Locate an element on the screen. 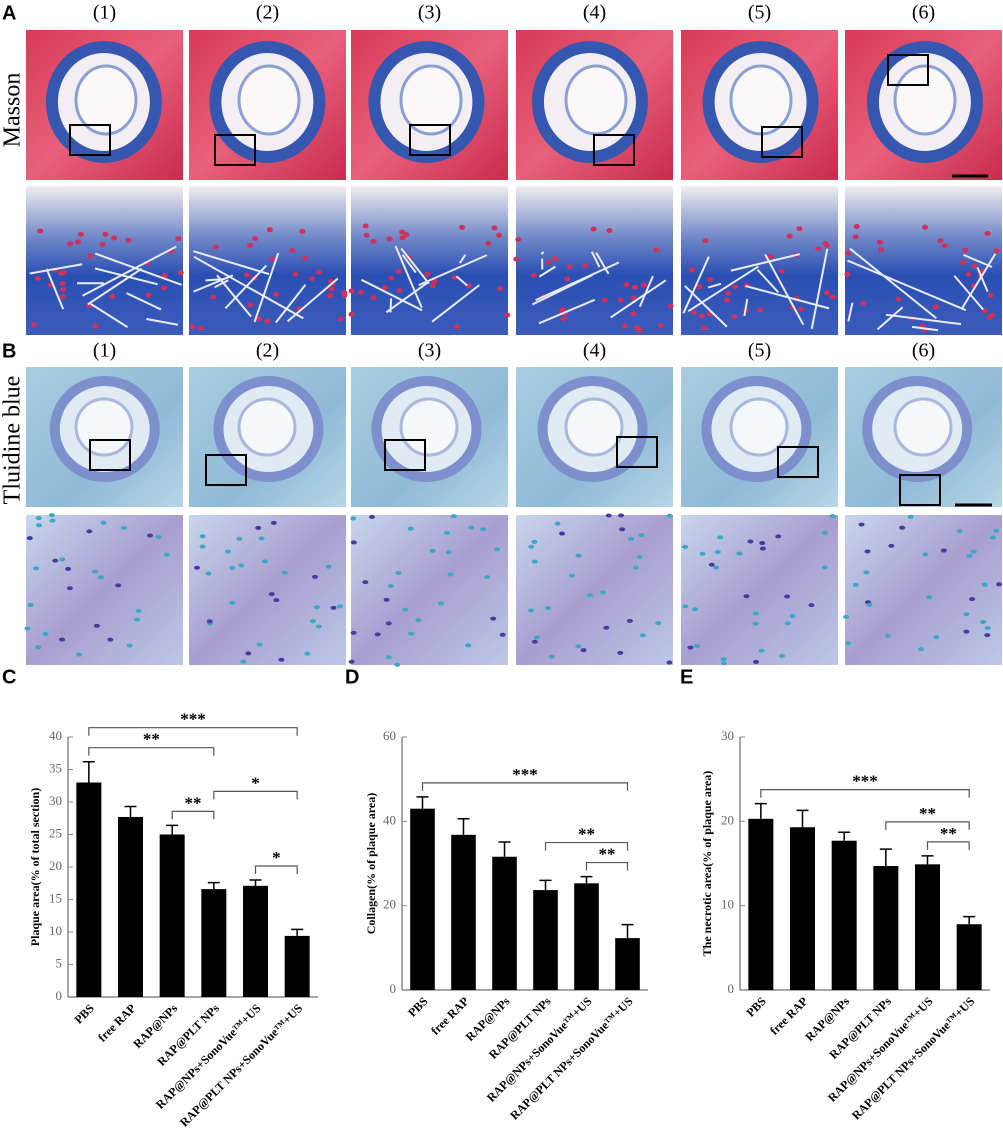 The height and width of the screenshot is (1134, 1003). panel-label: C is located at coordinates (9, 677).